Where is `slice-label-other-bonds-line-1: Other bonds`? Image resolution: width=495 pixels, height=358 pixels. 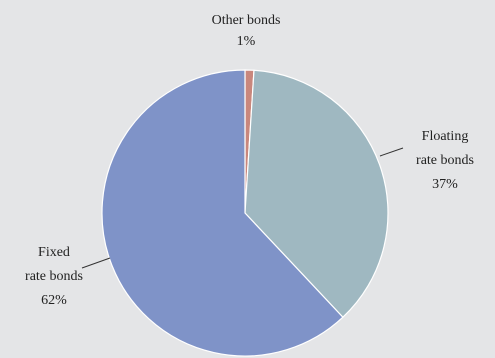
slice-label-other-bonds-line-1: Other bonds is located at coordinates (246, 20).